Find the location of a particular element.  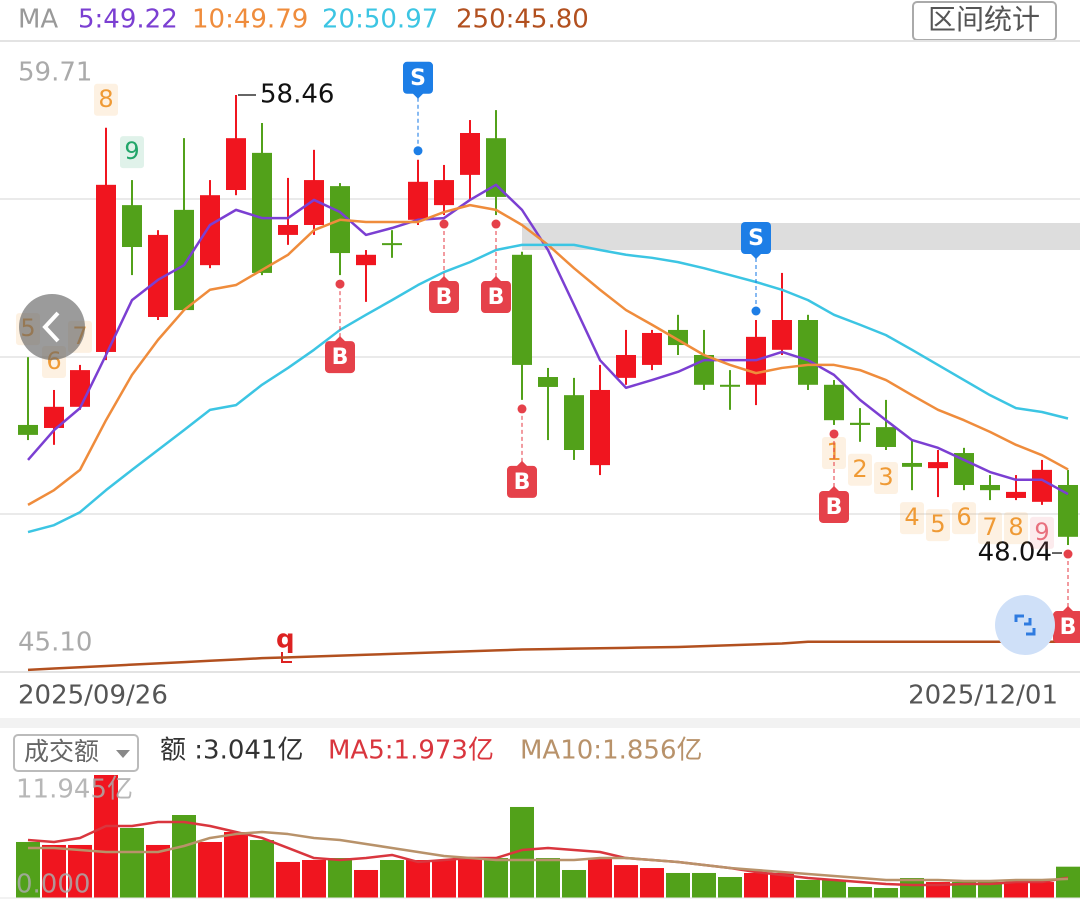

dropdown-arrow is located at coordinates (123, 754).